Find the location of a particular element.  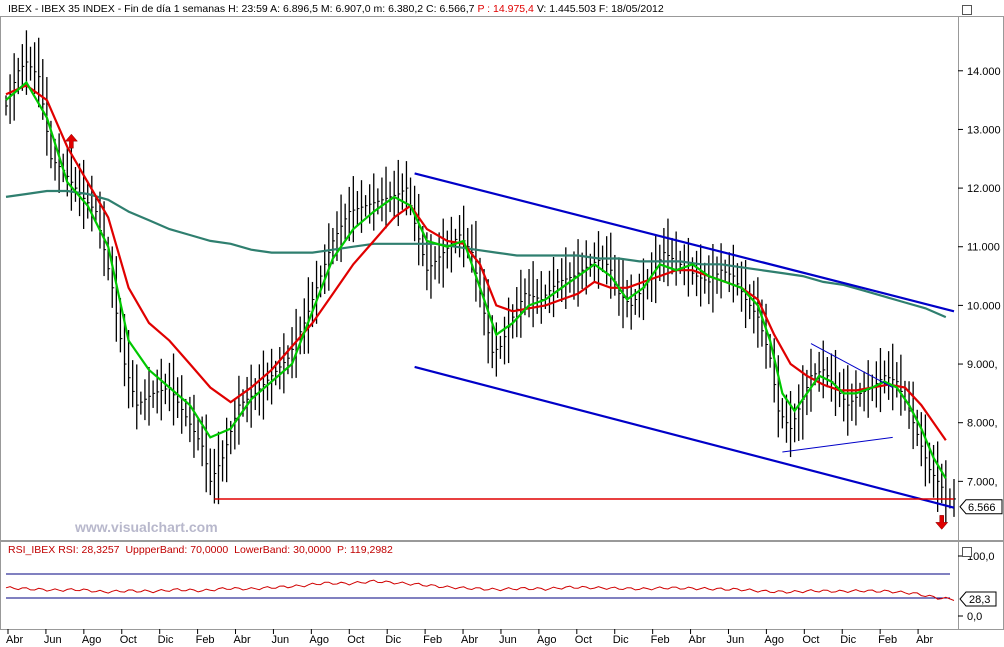

last-price-marker is located at coordinates (981, 507).